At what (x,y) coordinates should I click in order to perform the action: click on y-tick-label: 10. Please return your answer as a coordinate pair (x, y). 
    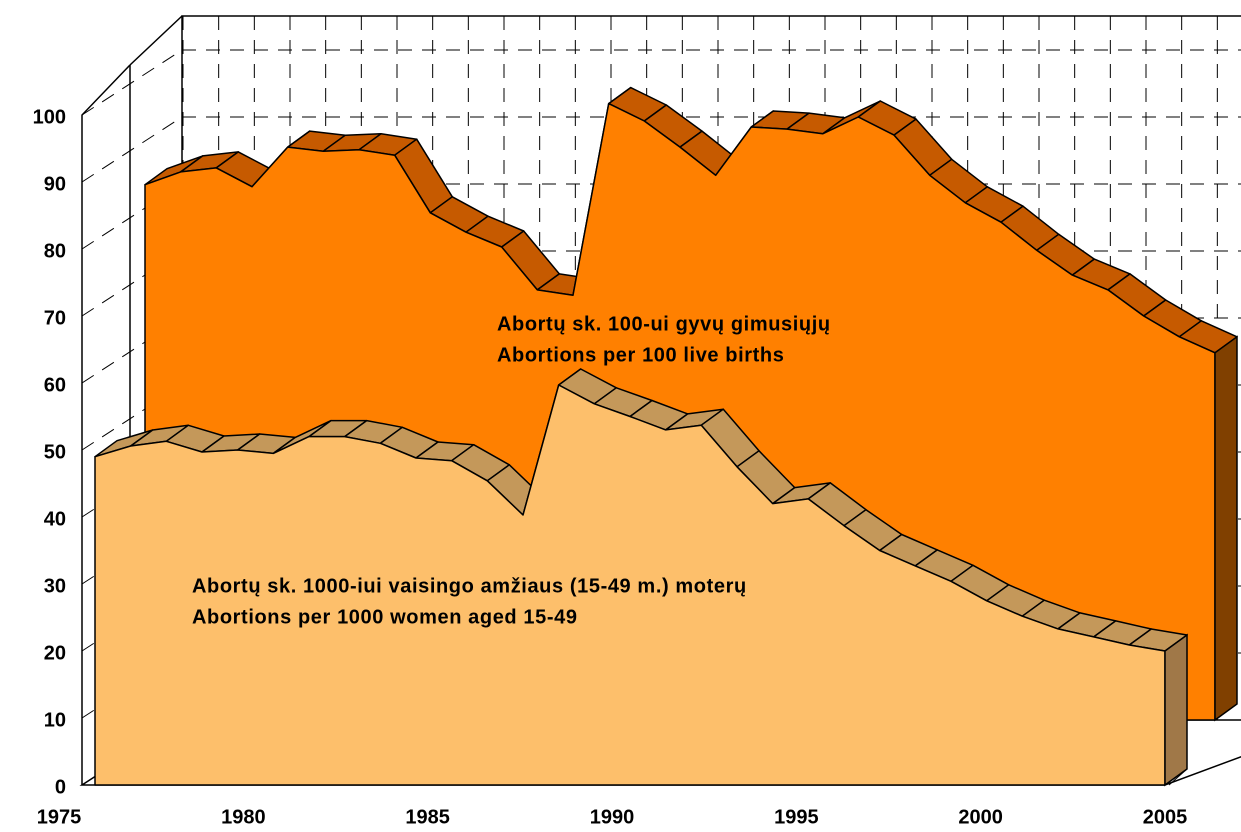
    Looking at the image, I should click on (55, 720).